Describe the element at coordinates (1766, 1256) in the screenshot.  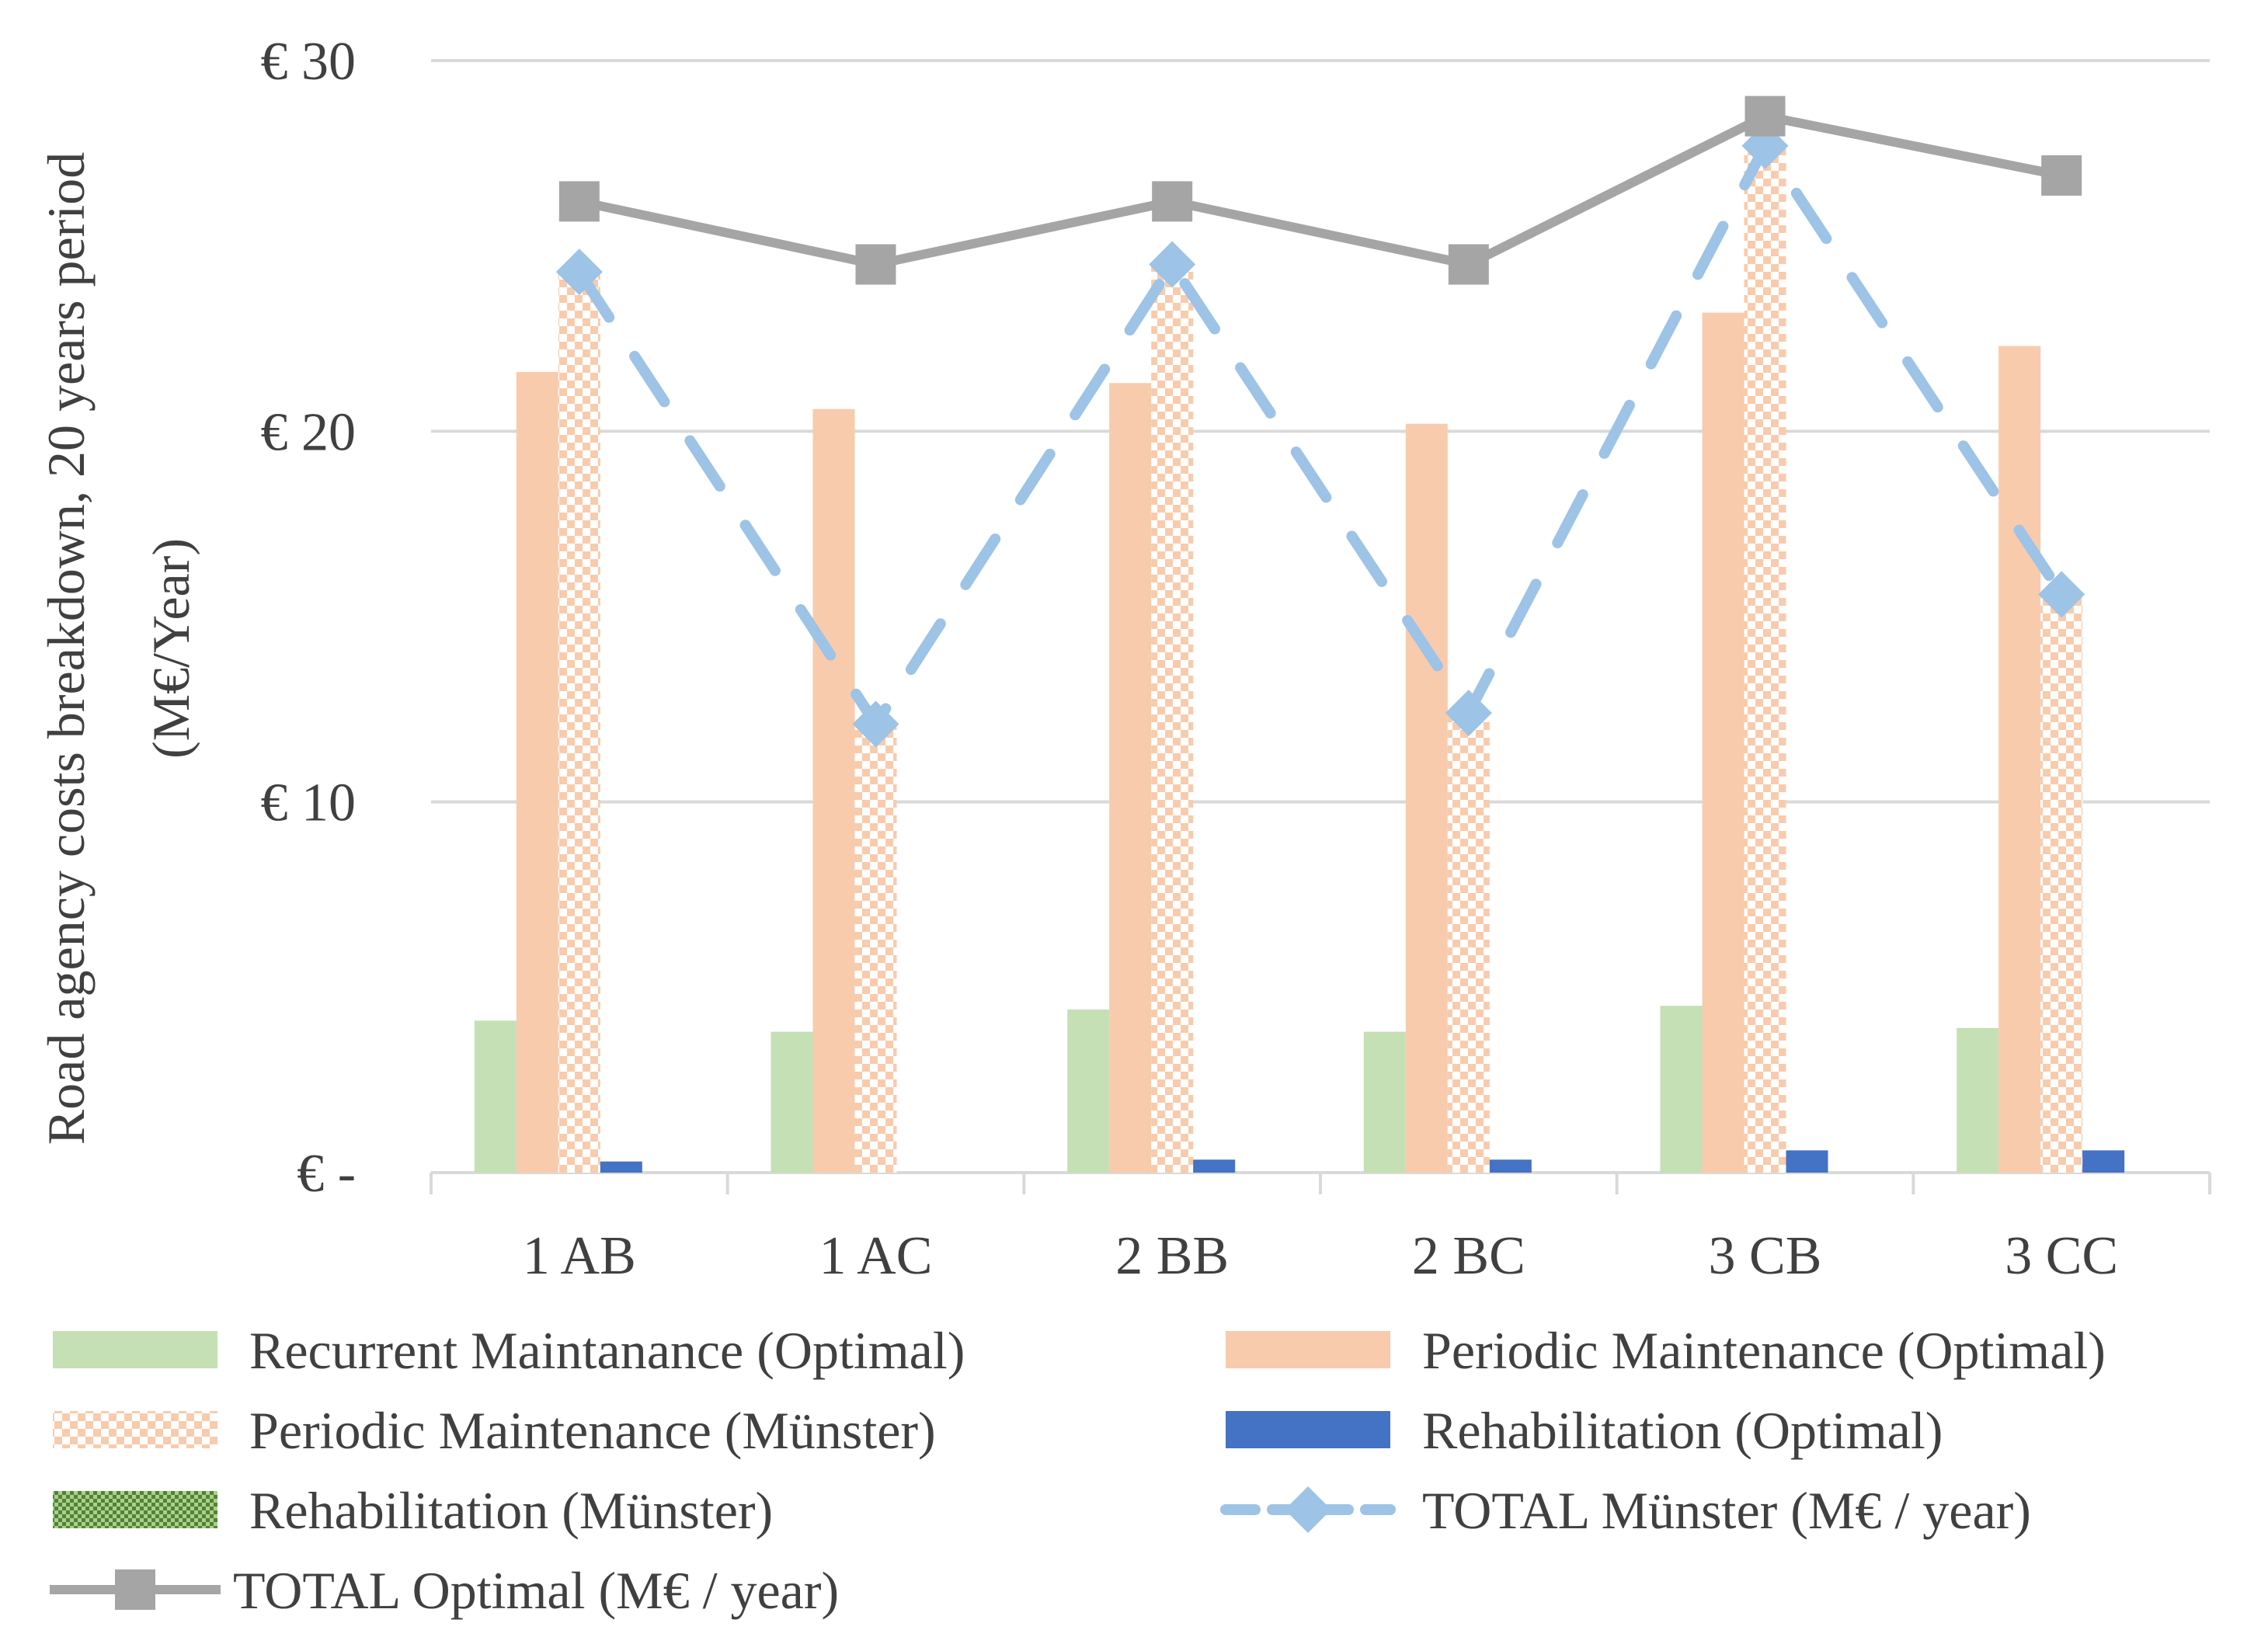
I see `x-tick-label: 3 CB` at that location.